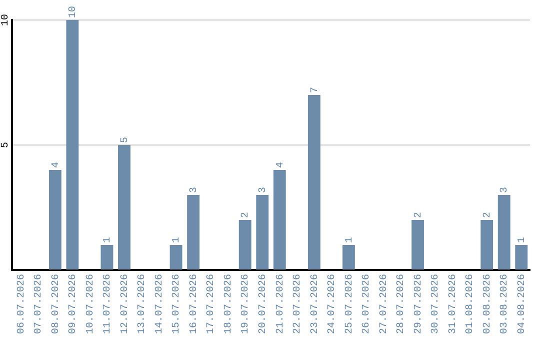 This screenshot has height=340, width=540. I want to click on x-tick-label: 06.07.2026, so click(22, 304).